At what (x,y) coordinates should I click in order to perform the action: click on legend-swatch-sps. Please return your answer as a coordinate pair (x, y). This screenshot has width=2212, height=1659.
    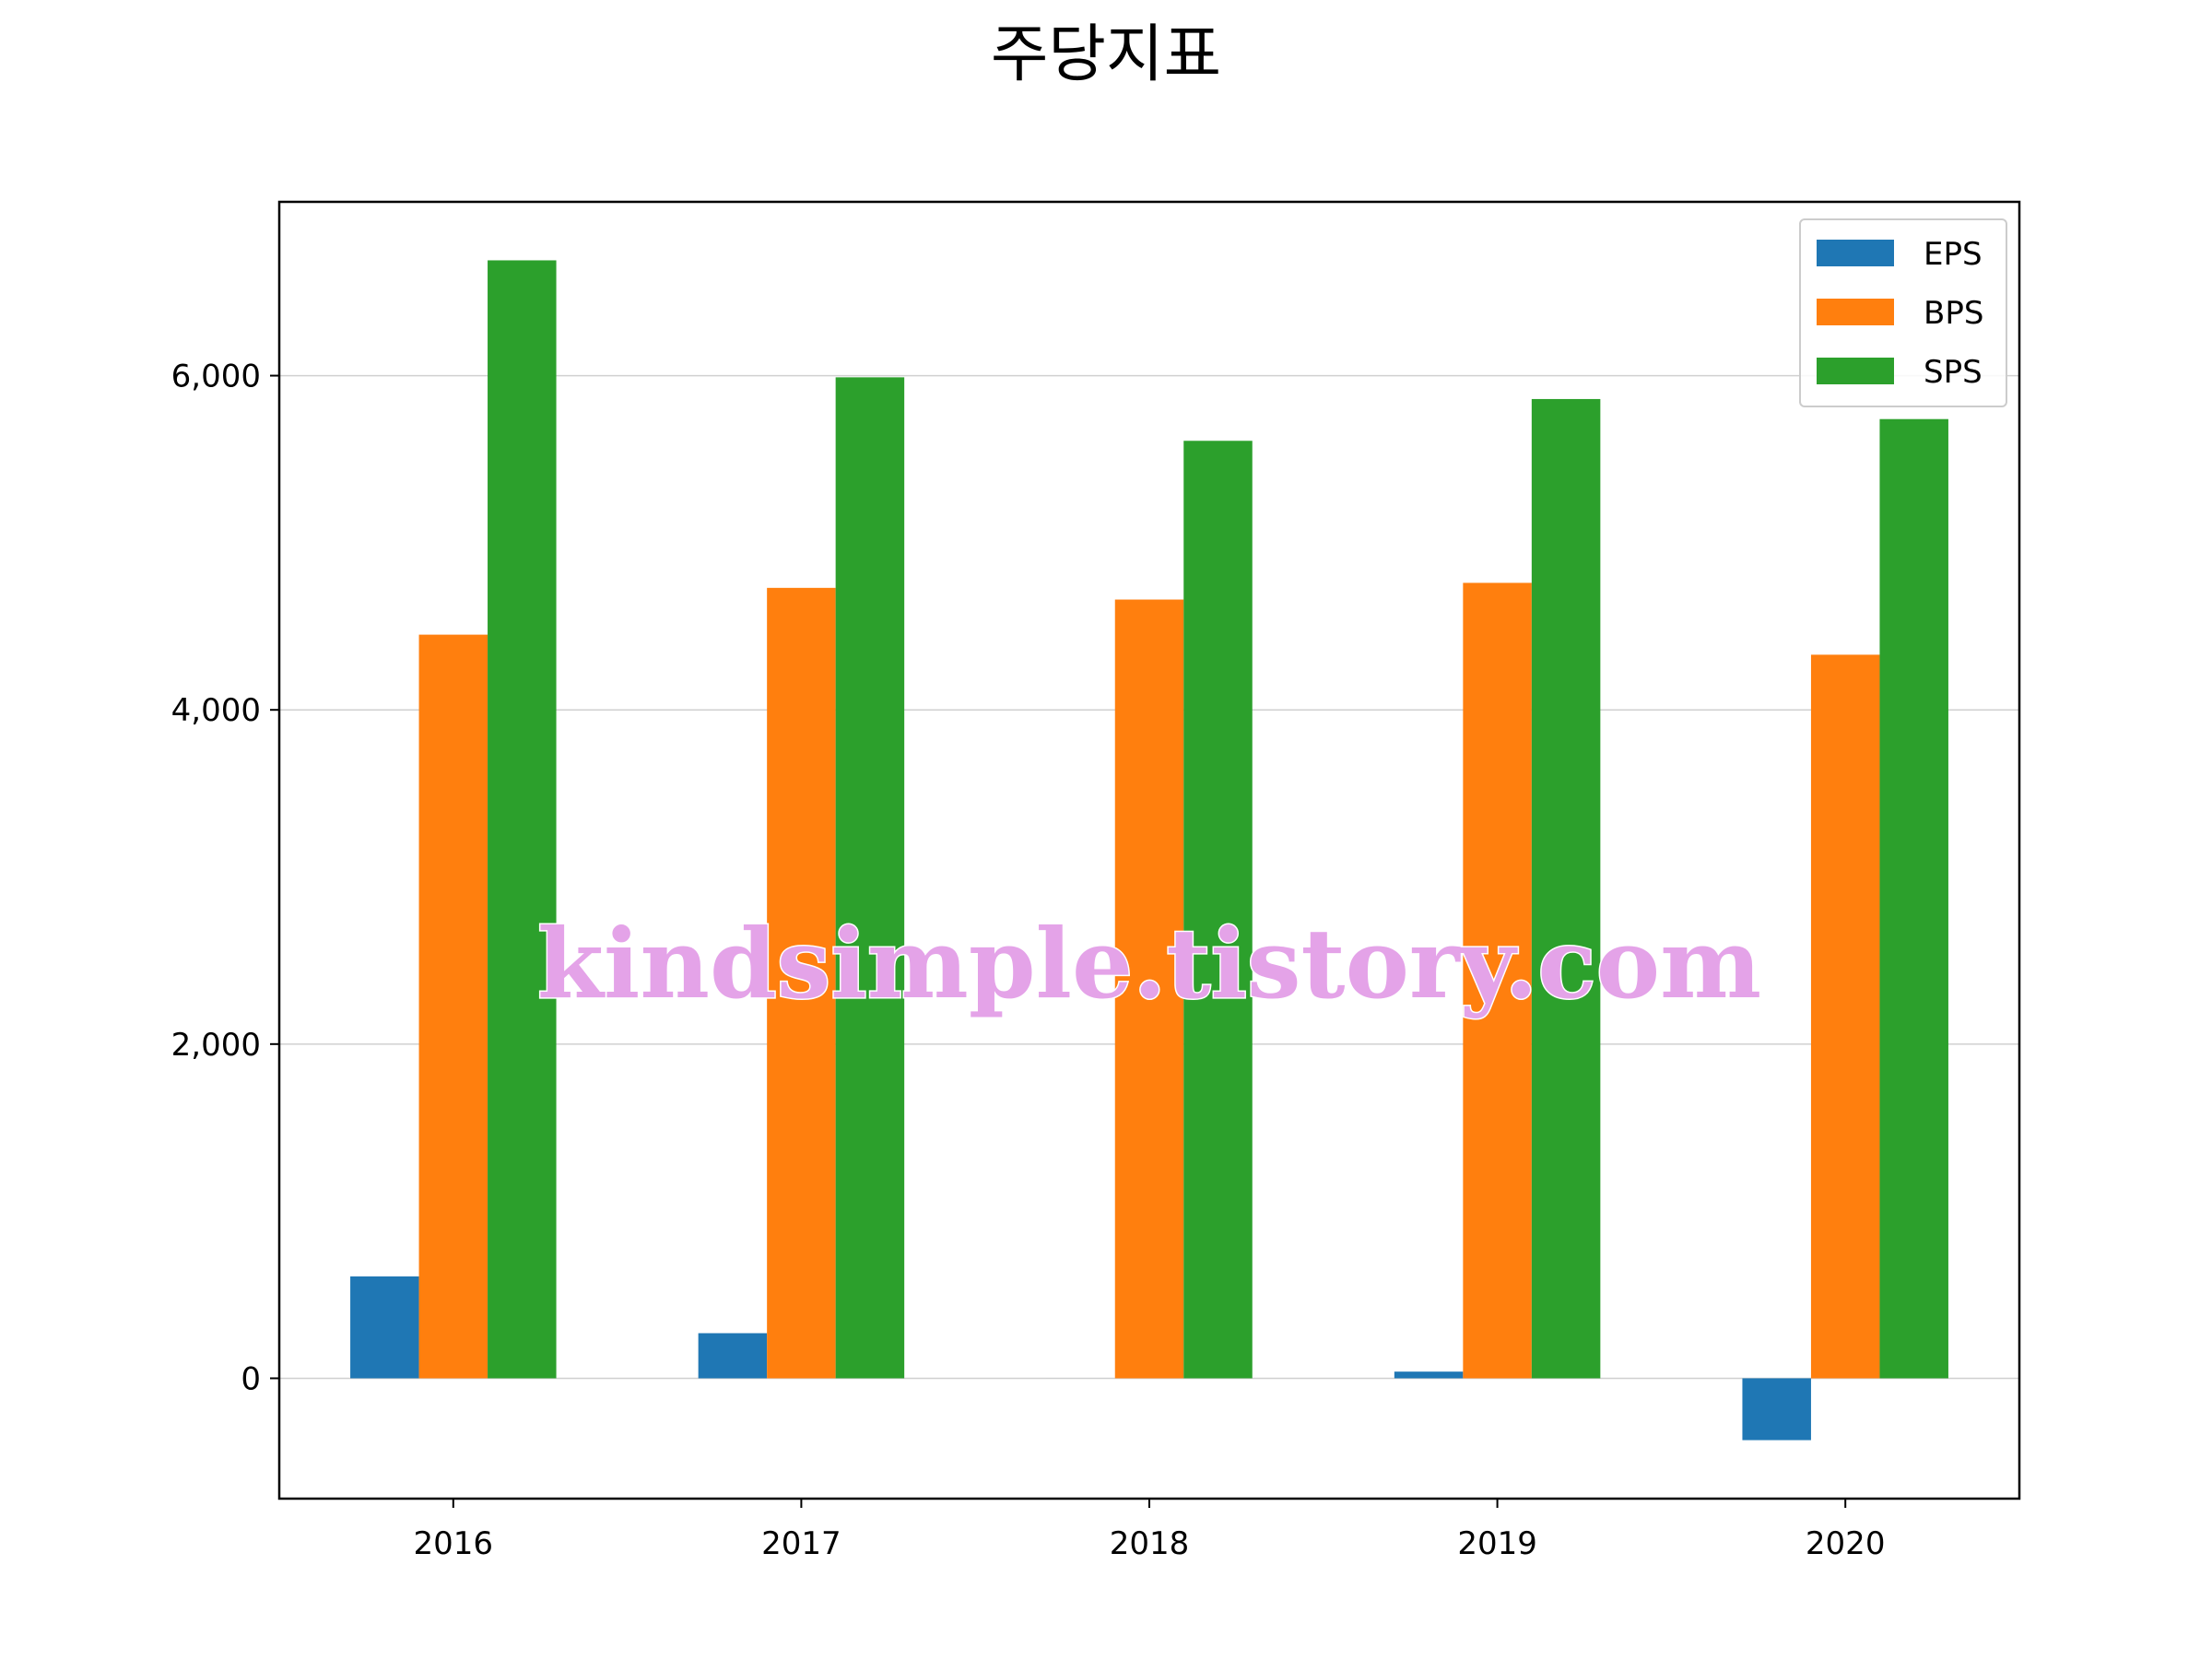
    Looking at the image, I should click on (1855, 371).